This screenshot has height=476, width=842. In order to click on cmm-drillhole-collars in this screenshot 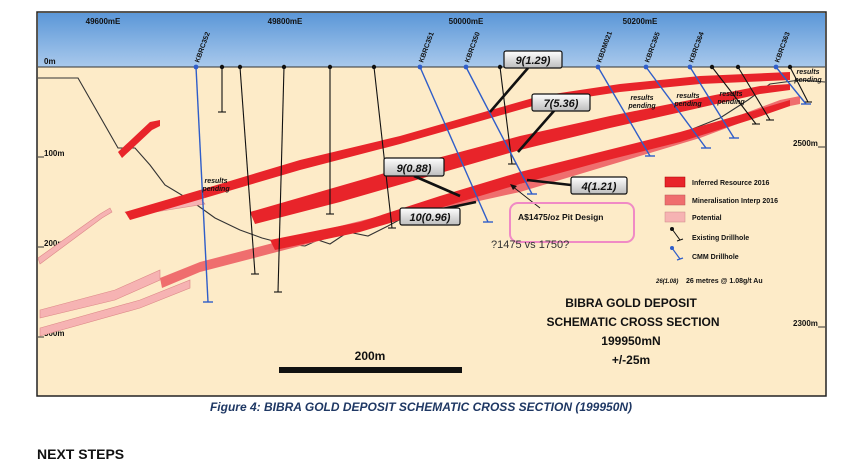, I will do `click(486, 67)`.